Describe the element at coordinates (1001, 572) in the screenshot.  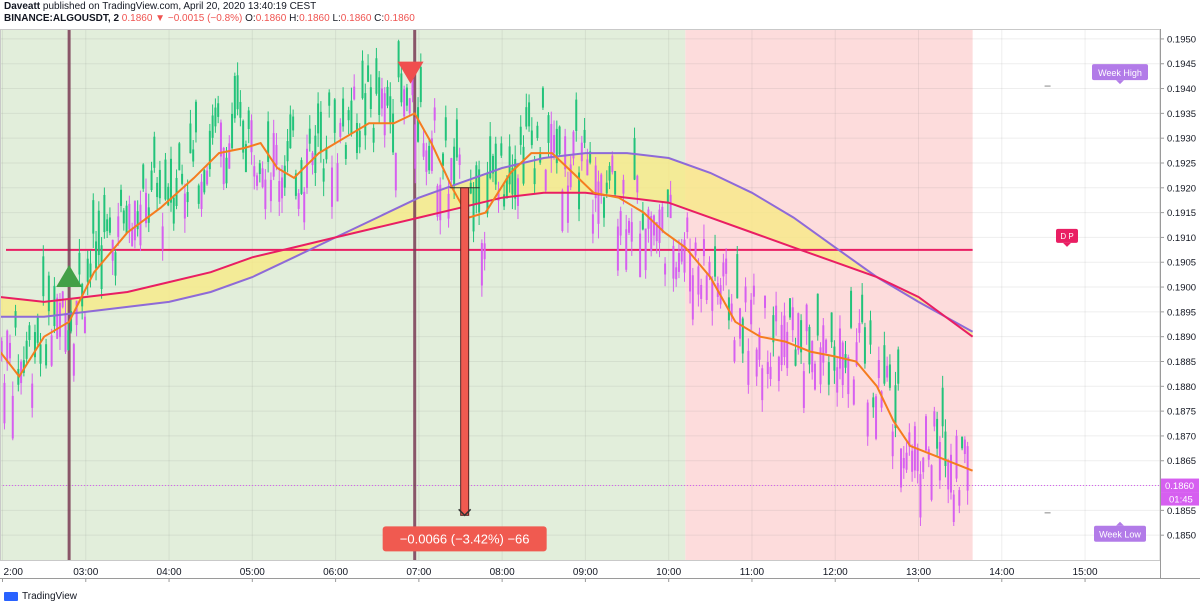
I see `x-tick-label: 14:00` at that location.